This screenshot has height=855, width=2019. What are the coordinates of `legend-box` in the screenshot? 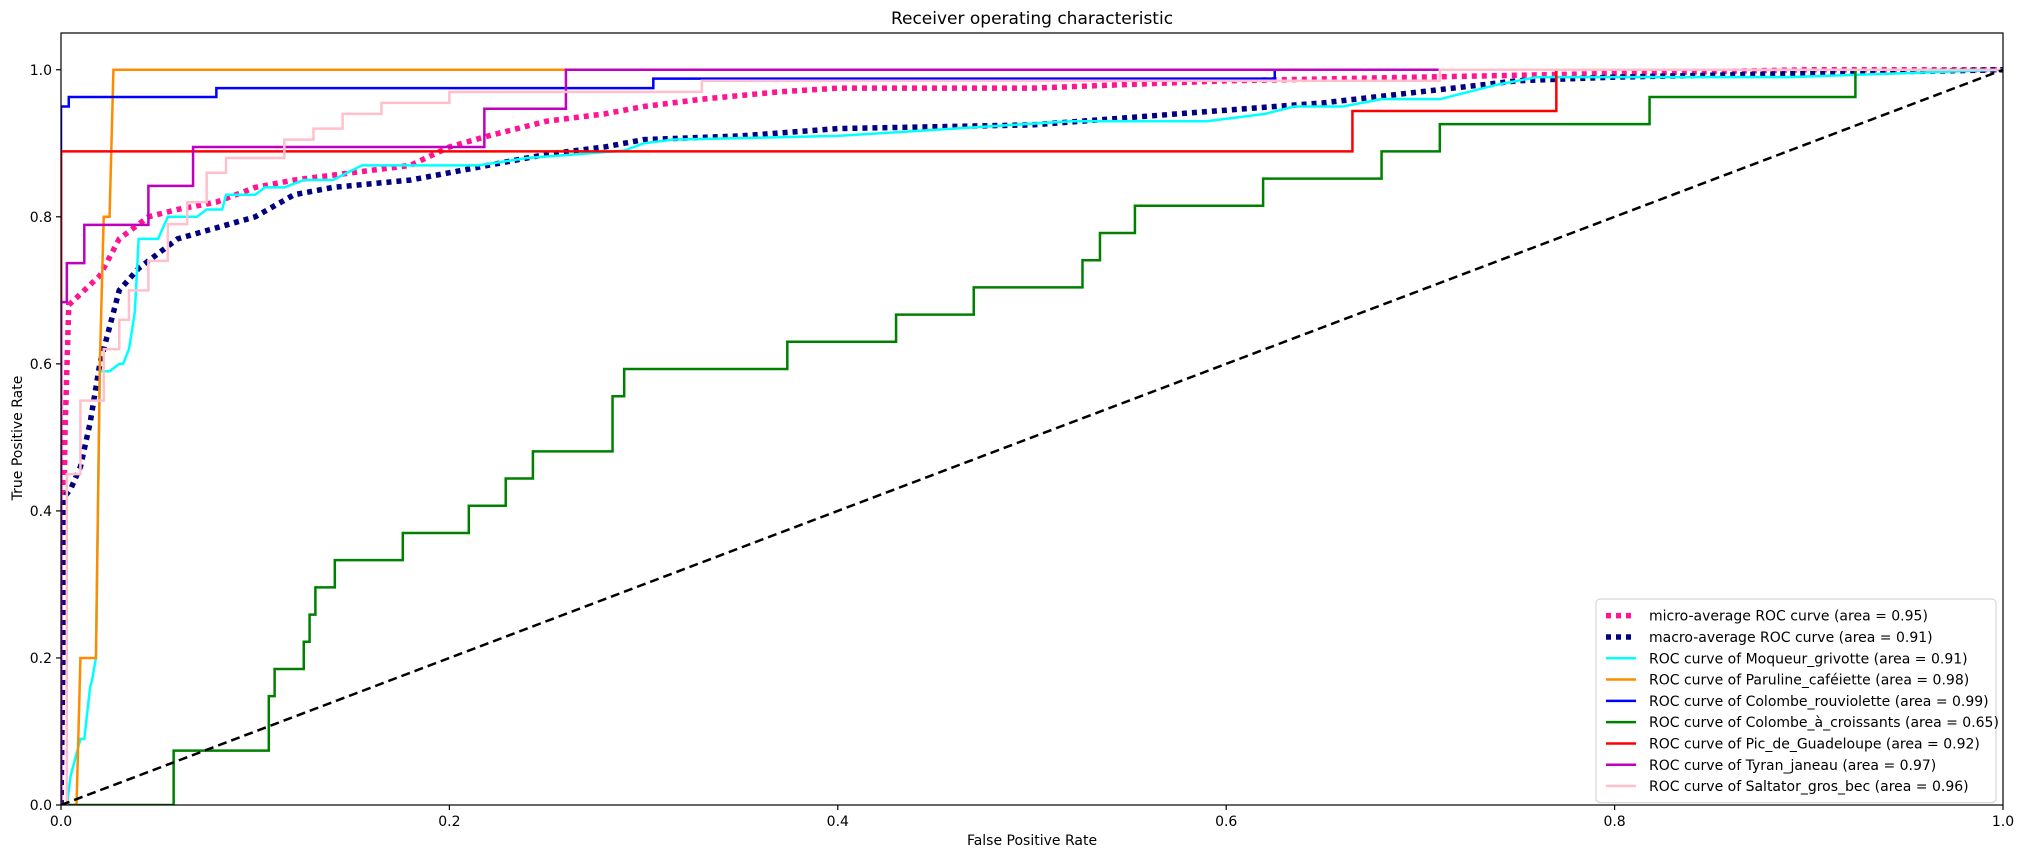 It's located at (1796, 701).